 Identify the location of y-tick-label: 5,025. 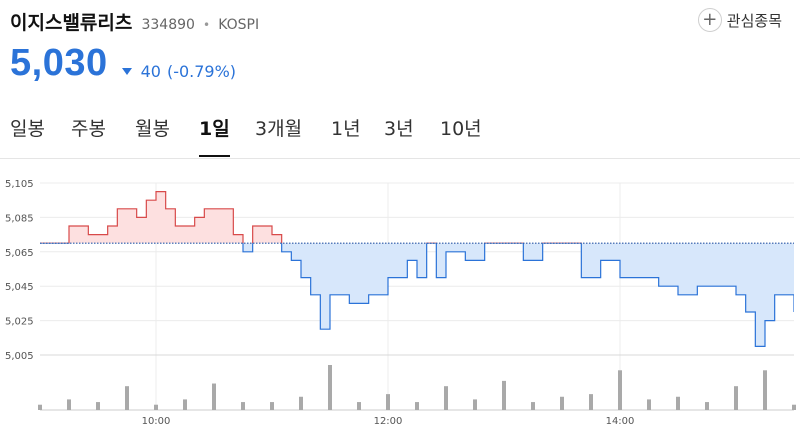
(19, 322).